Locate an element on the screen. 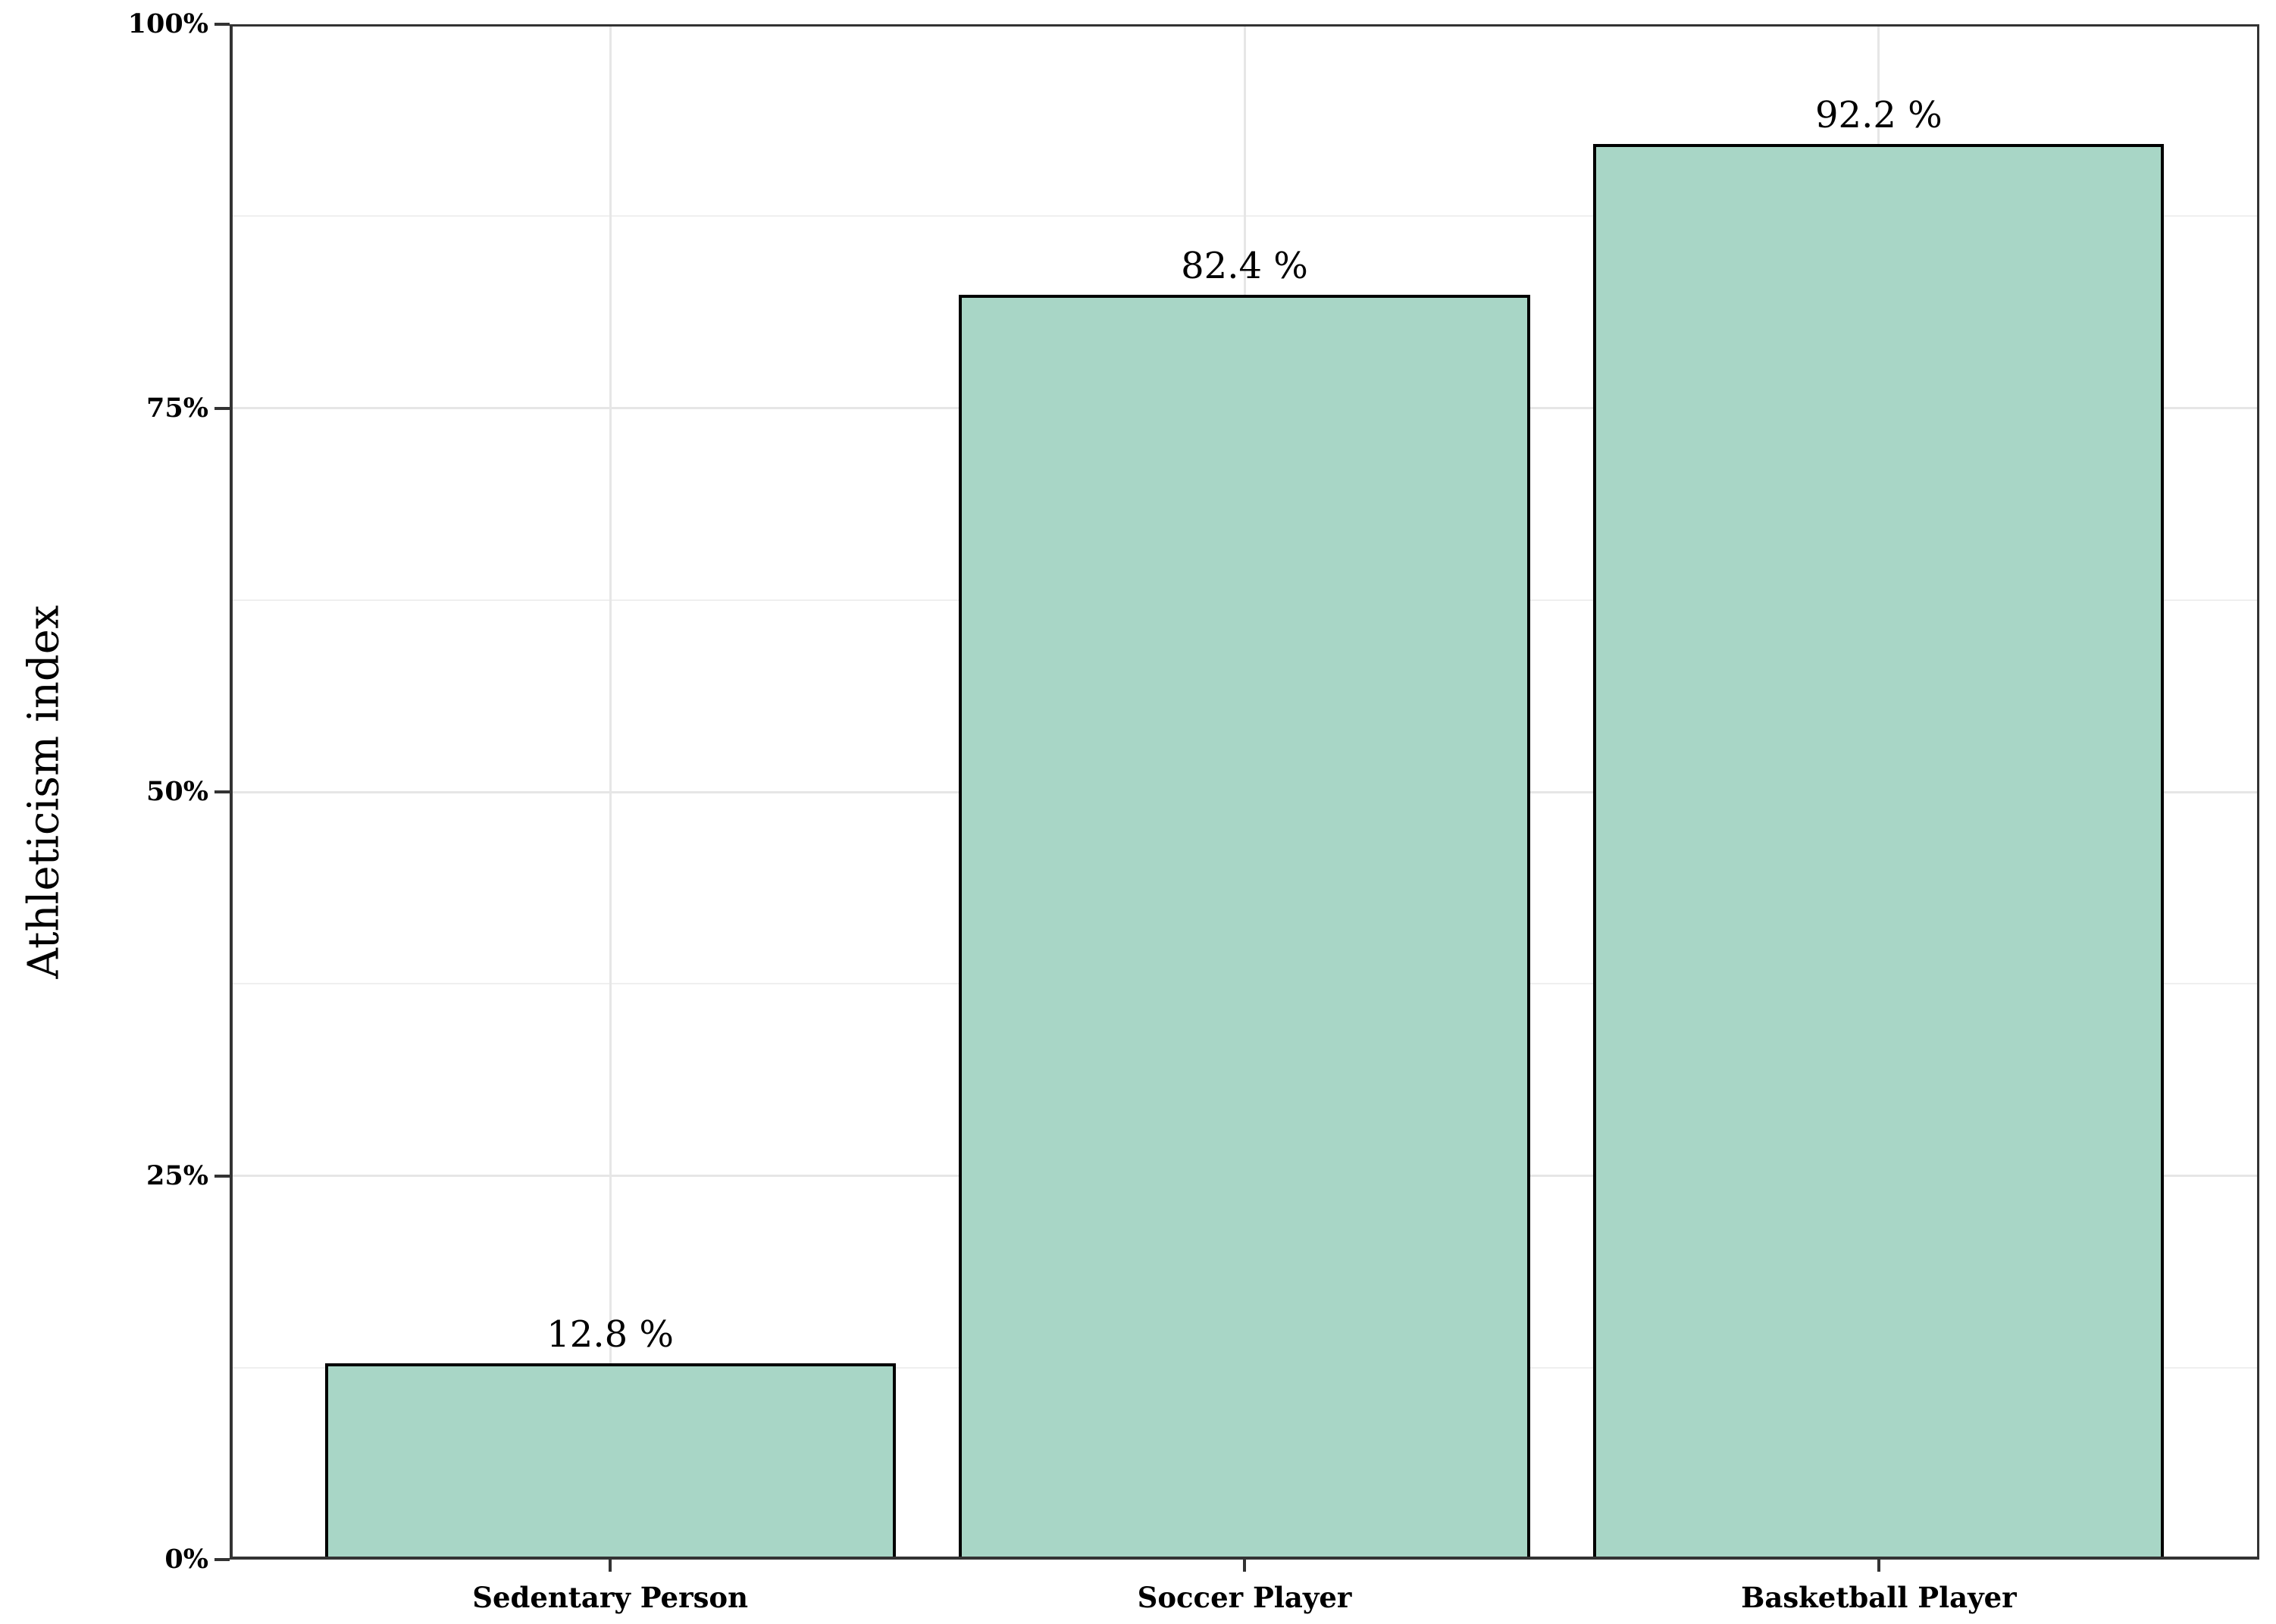 Image resolution: width=2276 pixels, height=1624 pixels. y-axis-title: Athleticism index is located at coordinates (44, 792).